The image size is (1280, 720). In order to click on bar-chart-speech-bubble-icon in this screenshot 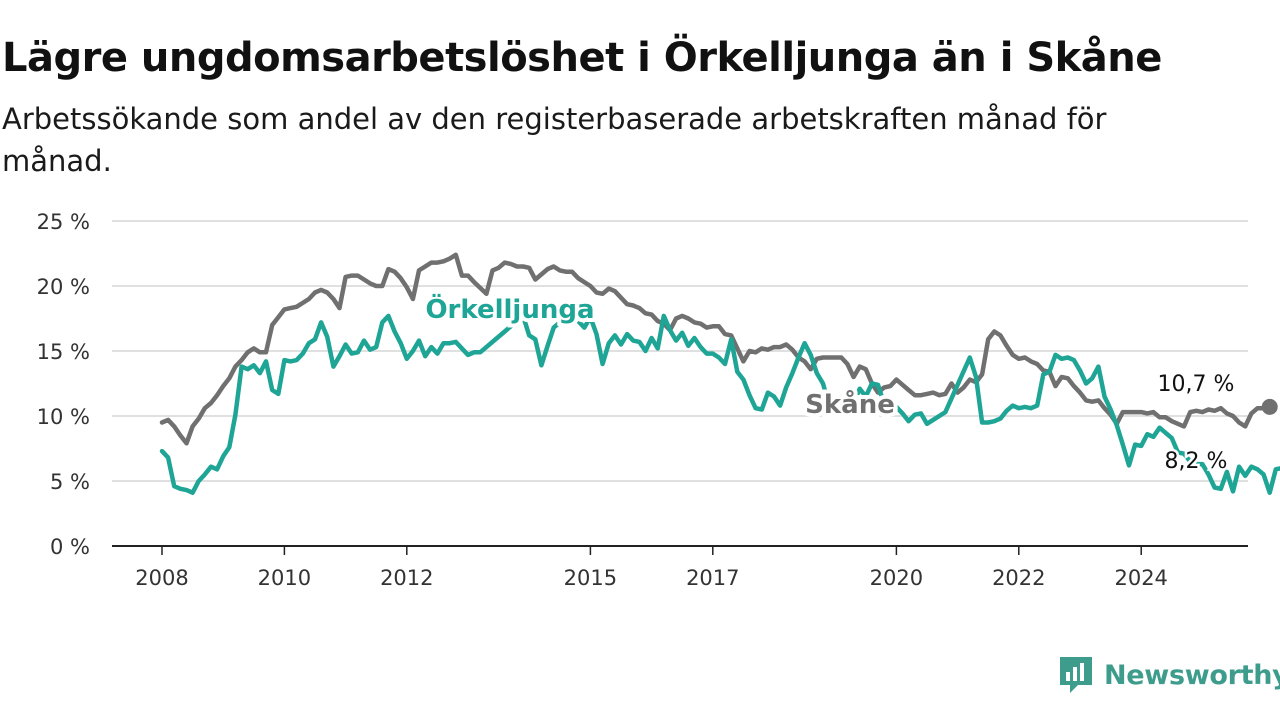, I will do `click(1076, 675)`.